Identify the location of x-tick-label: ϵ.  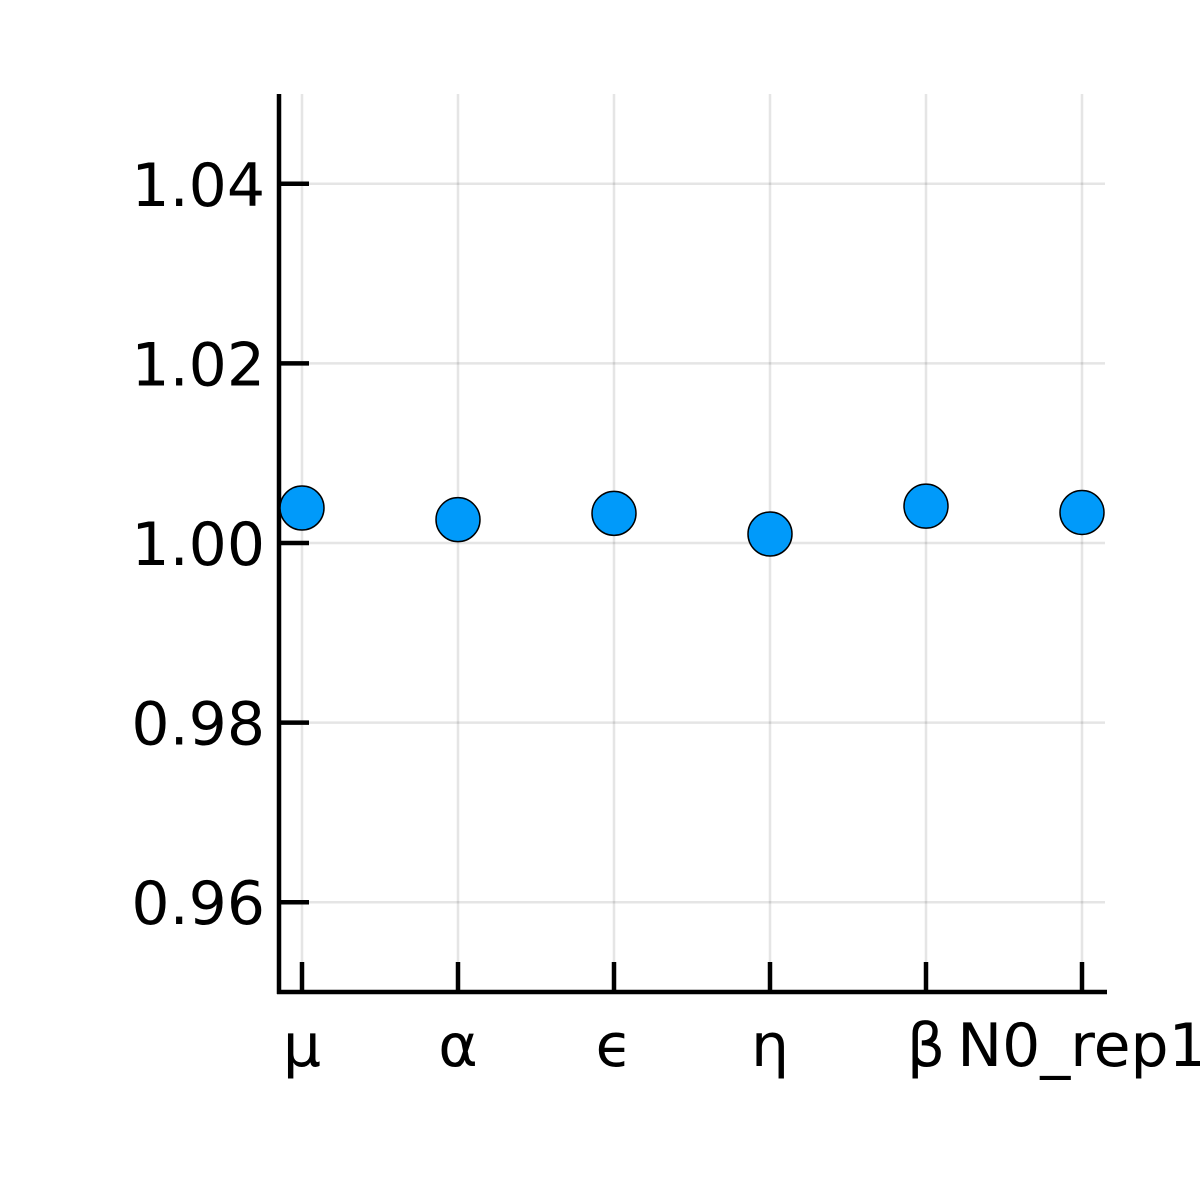
(614, 1046).